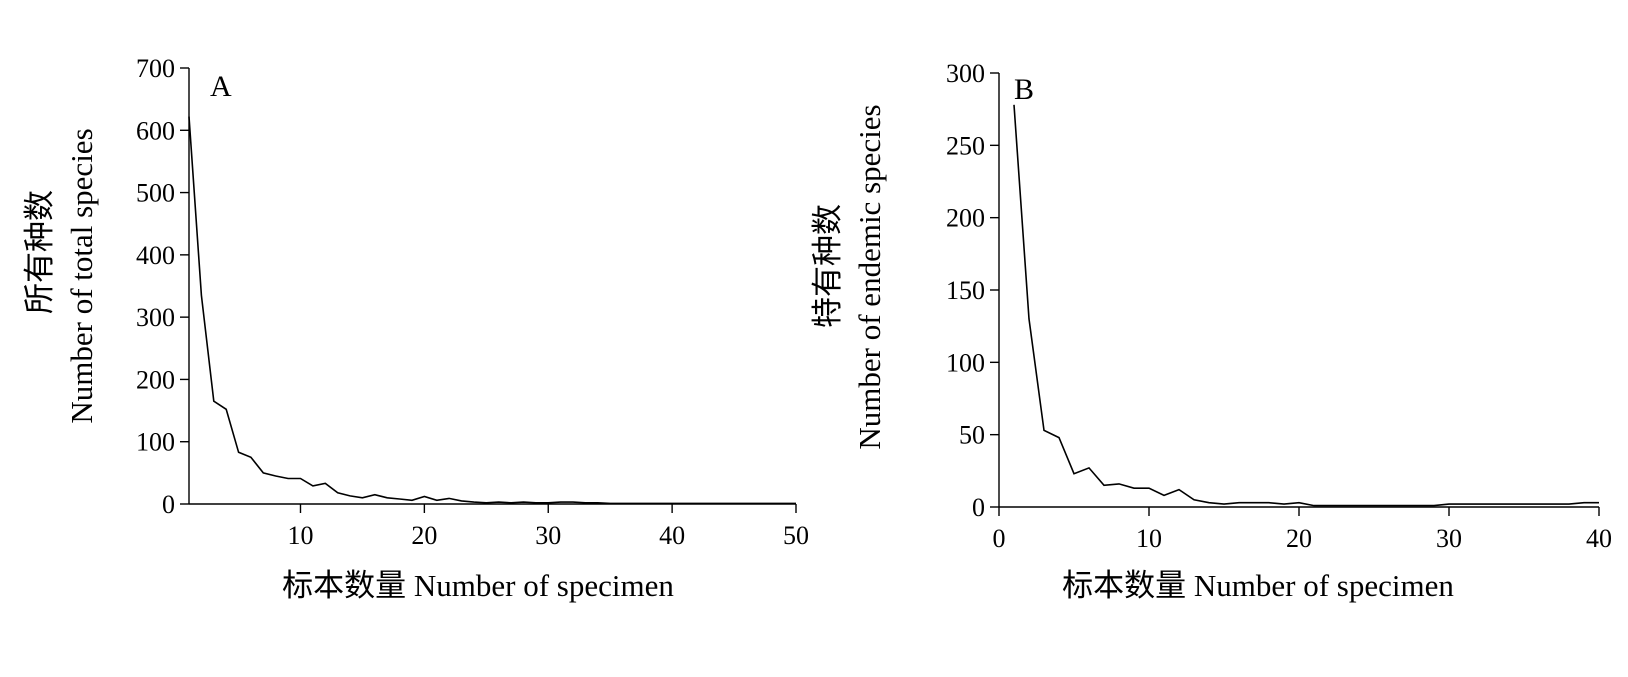  What do you see at coordinates (155, 442) in the screenshot?
I see `chart-a-y-tick-label: 100` at bounding box center [155, 442].